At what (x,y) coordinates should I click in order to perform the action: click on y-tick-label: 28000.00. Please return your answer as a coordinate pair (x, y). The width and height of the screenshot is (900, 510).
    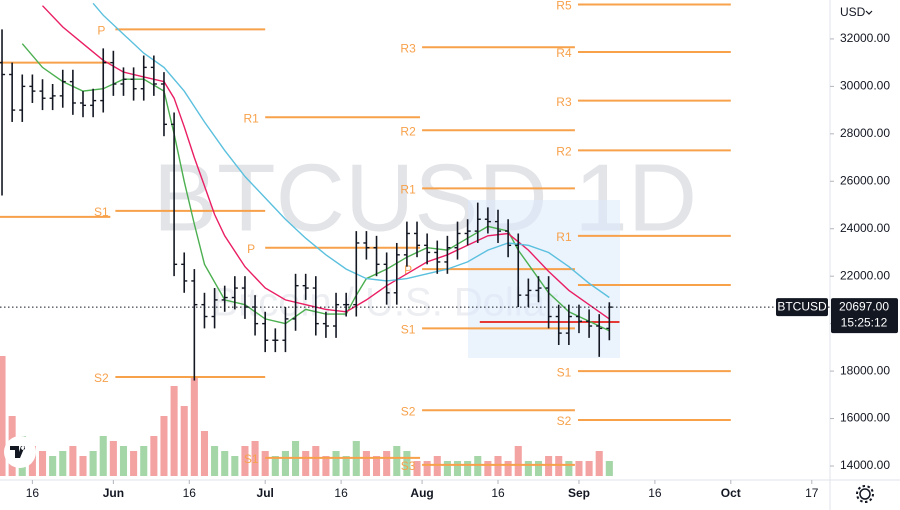
    Looking at the image, I should click on (865, 133).